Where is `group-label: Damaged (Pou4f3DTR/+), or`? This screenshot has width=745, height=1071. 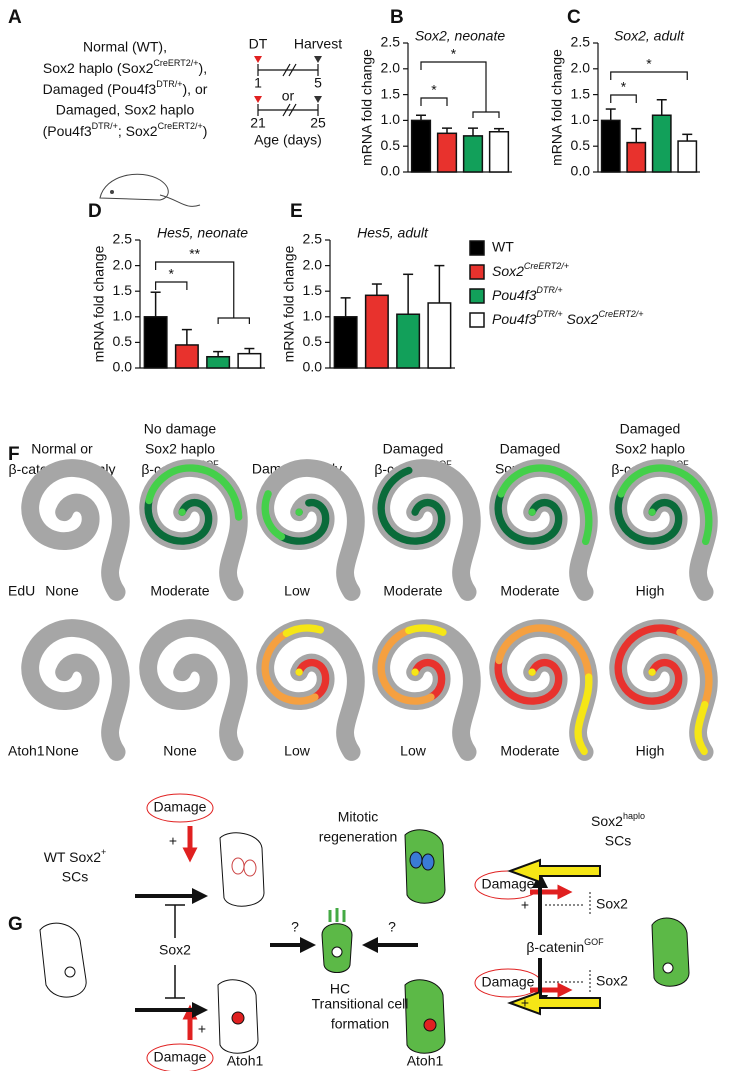
group-label: Damaged (Pou4f3DTR/+), or is located at coordinates (125, 87).